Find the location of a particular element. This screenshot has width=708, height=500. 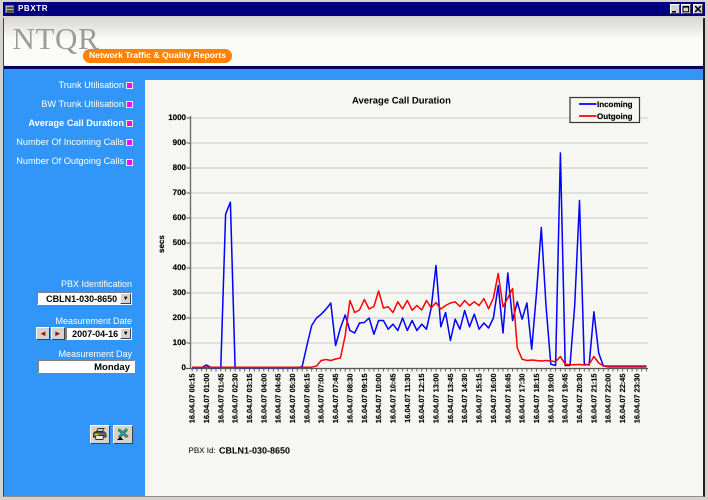

svg-text: 16.04.07 11:30 is located at coordinates (407, 398).